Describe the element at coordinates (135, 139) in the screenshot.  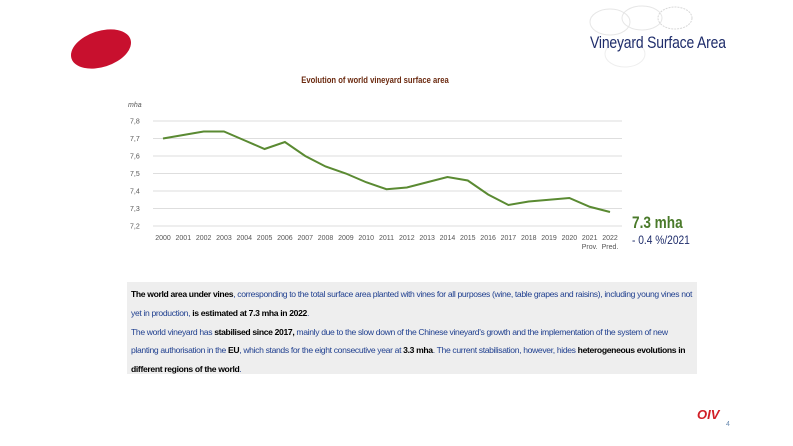
I see `y-tick-label: 7,7` at that location.